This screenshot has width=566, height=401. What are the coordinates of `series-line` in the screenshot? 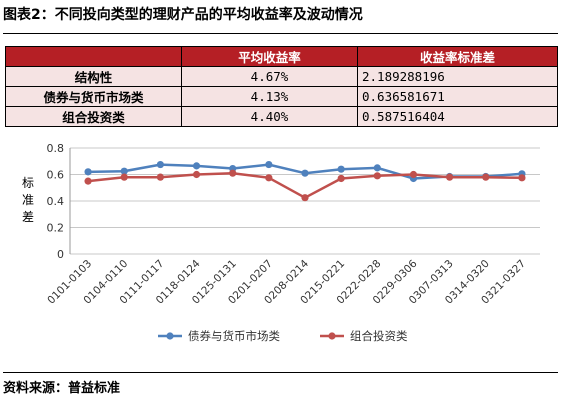 It's located at (304, 185).